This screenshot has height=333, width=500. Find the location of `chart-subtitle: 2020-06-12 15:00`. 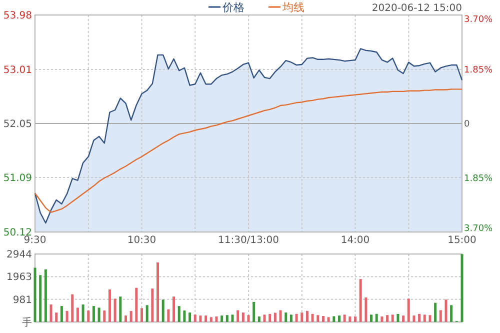

chart-subtitle: 2020-06-12 15:00 is located at coordinates (417, 8).